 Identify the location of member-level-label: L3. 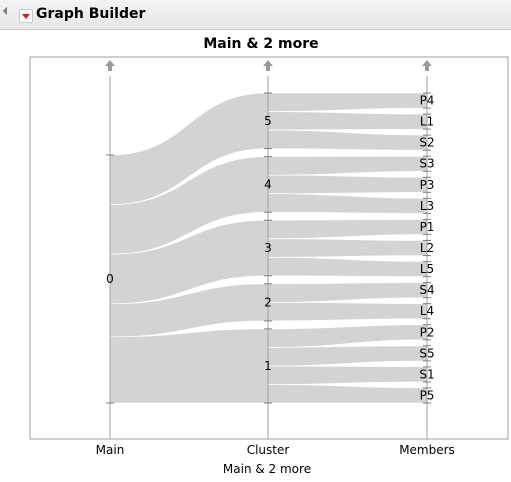
(427, 206).